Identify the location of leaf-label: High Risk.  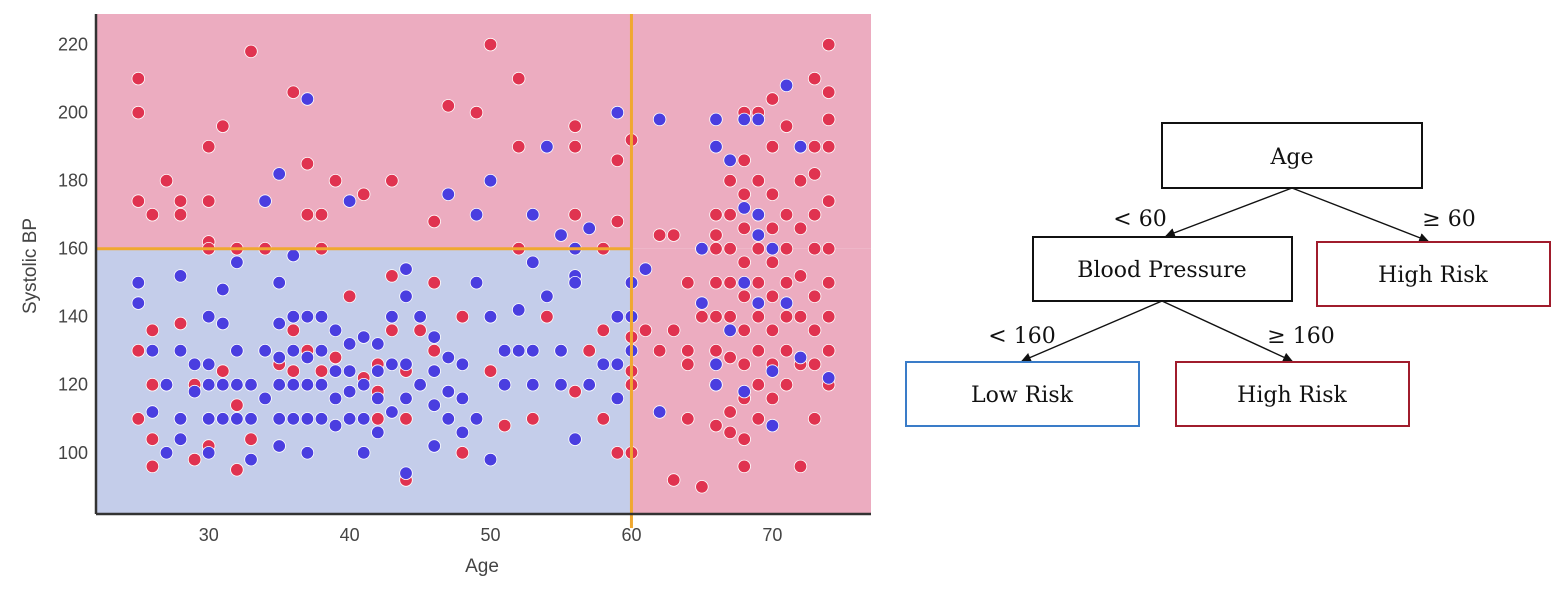
(1292, 395).